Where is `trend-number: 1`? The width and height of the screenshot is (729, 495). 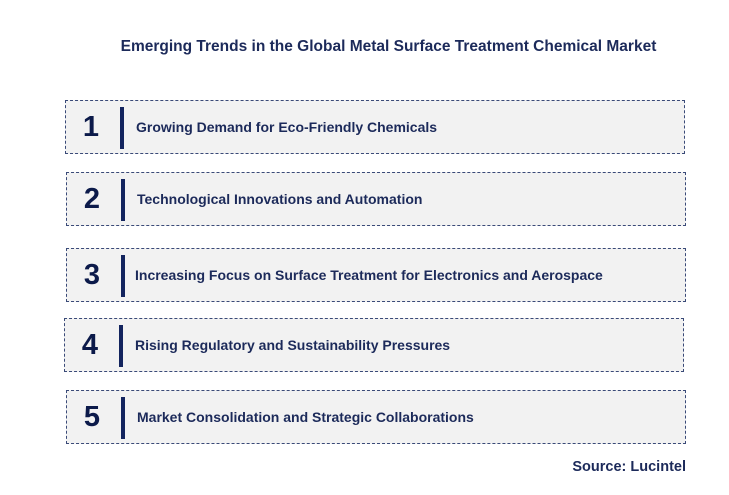 trend-number: 1 is located at coordinates (91, 126).